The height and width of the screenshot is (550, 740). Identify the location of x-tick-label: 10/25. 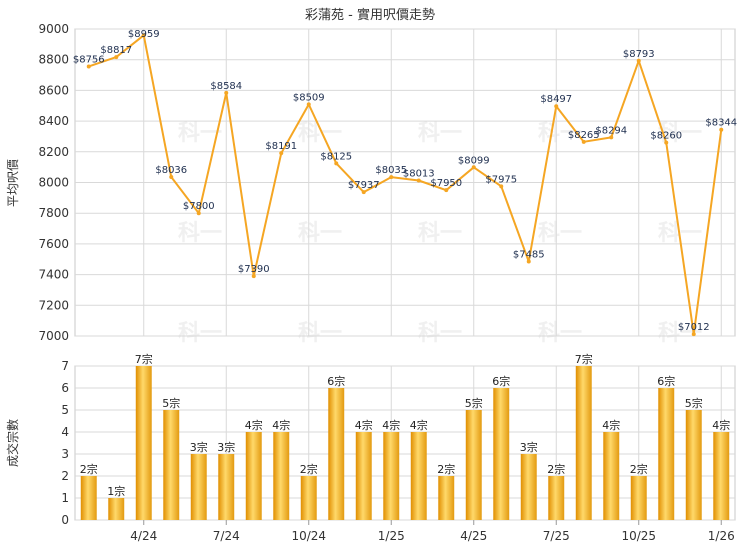
(638, 536).